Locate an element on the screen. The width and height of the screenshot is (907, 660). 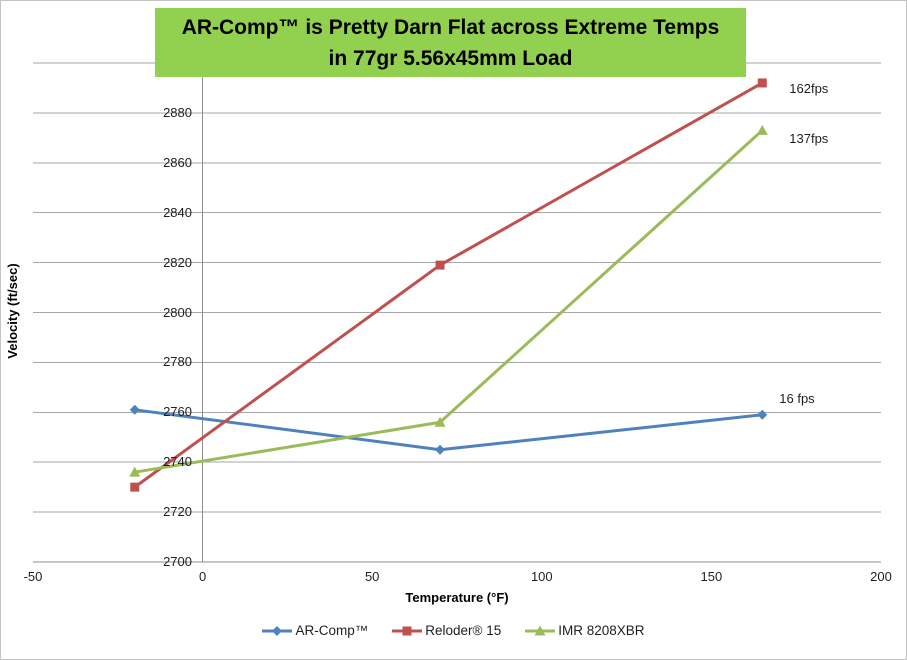
y-tick-label: 2820 is located at coordinates (177, 262).